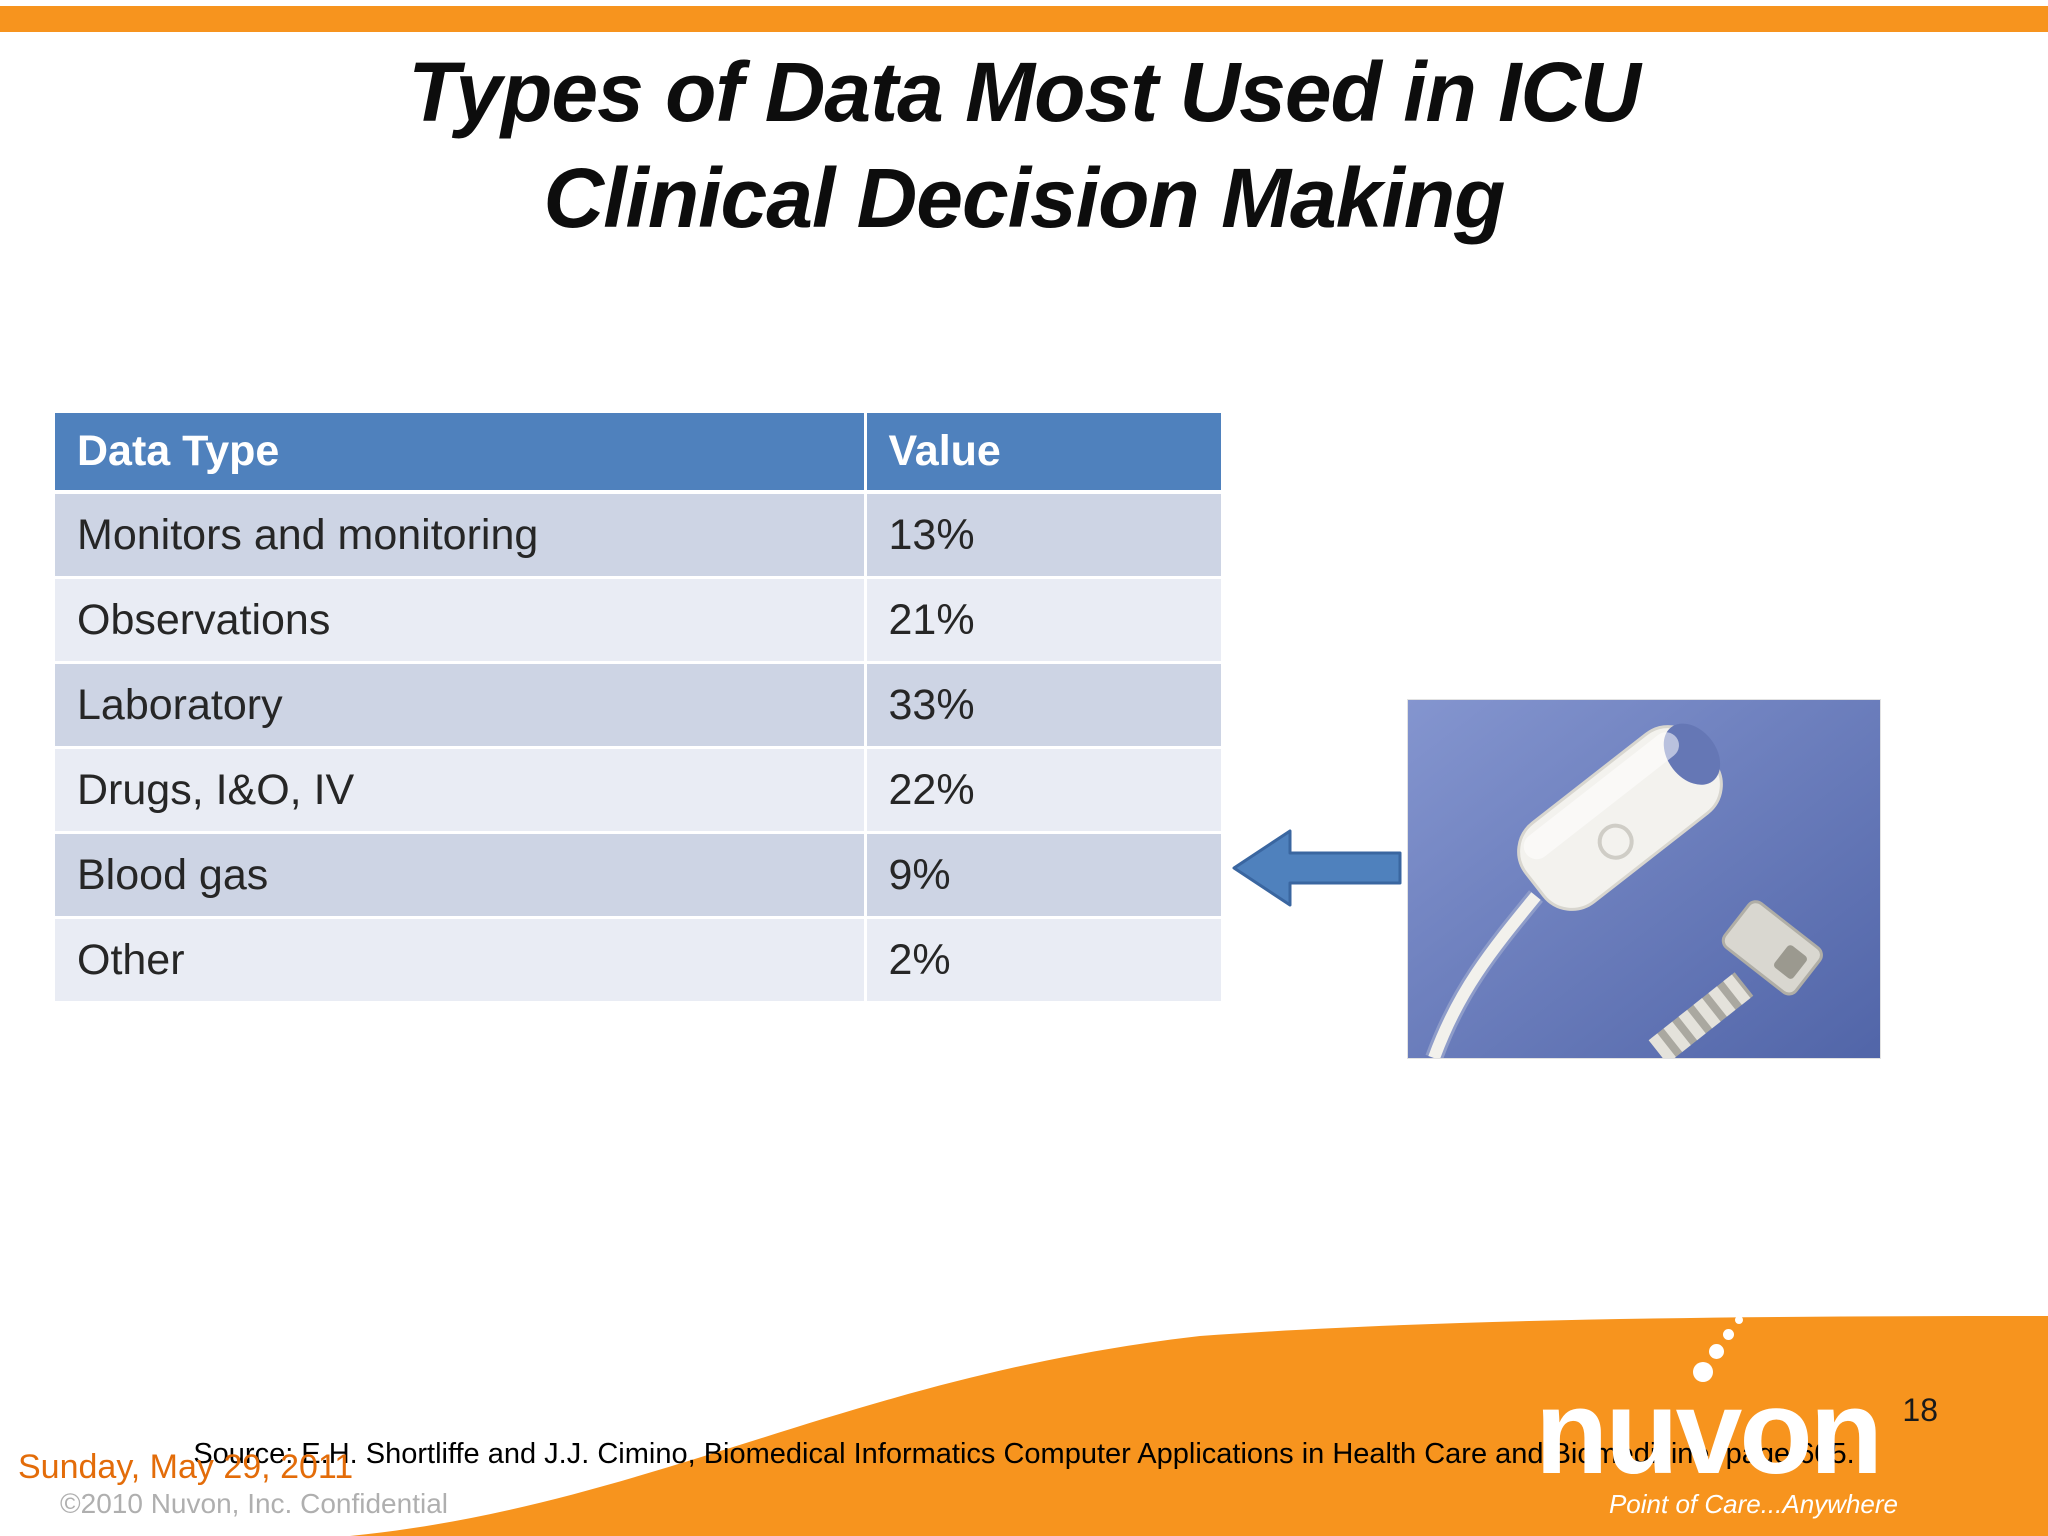 The height and width of the screenshot is (1536, 2048). What do you see at coordinates (1199, 1426) in the screenshot?
I see `footer-swoosh` at bounding box center [1199, 1426].